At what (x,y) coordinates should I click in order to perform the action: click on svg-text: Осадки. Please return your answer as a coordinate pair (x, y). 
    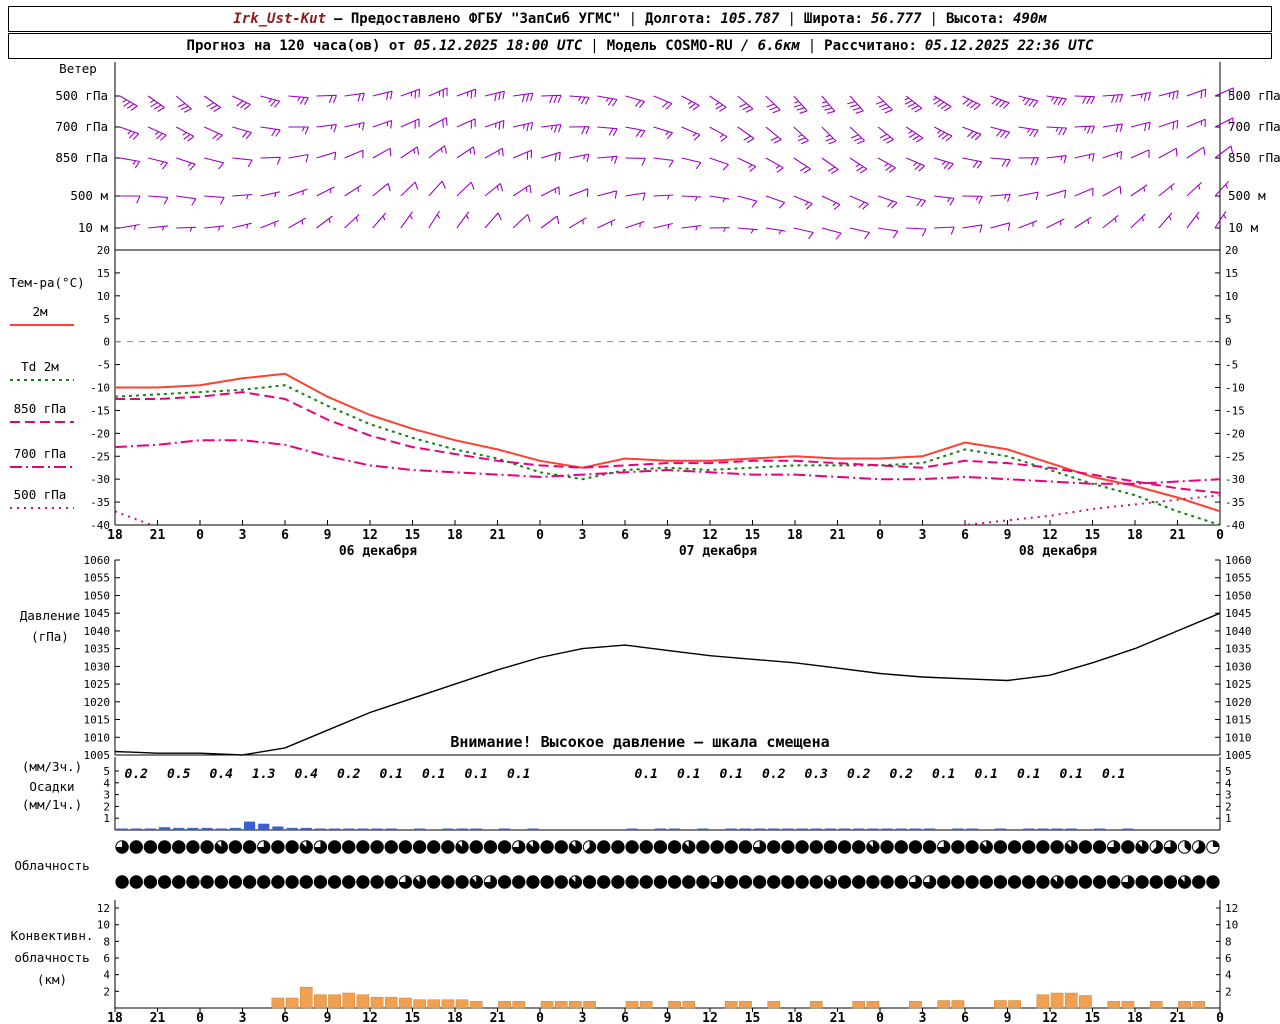
    Looking at the image, I should click on (51, 786).